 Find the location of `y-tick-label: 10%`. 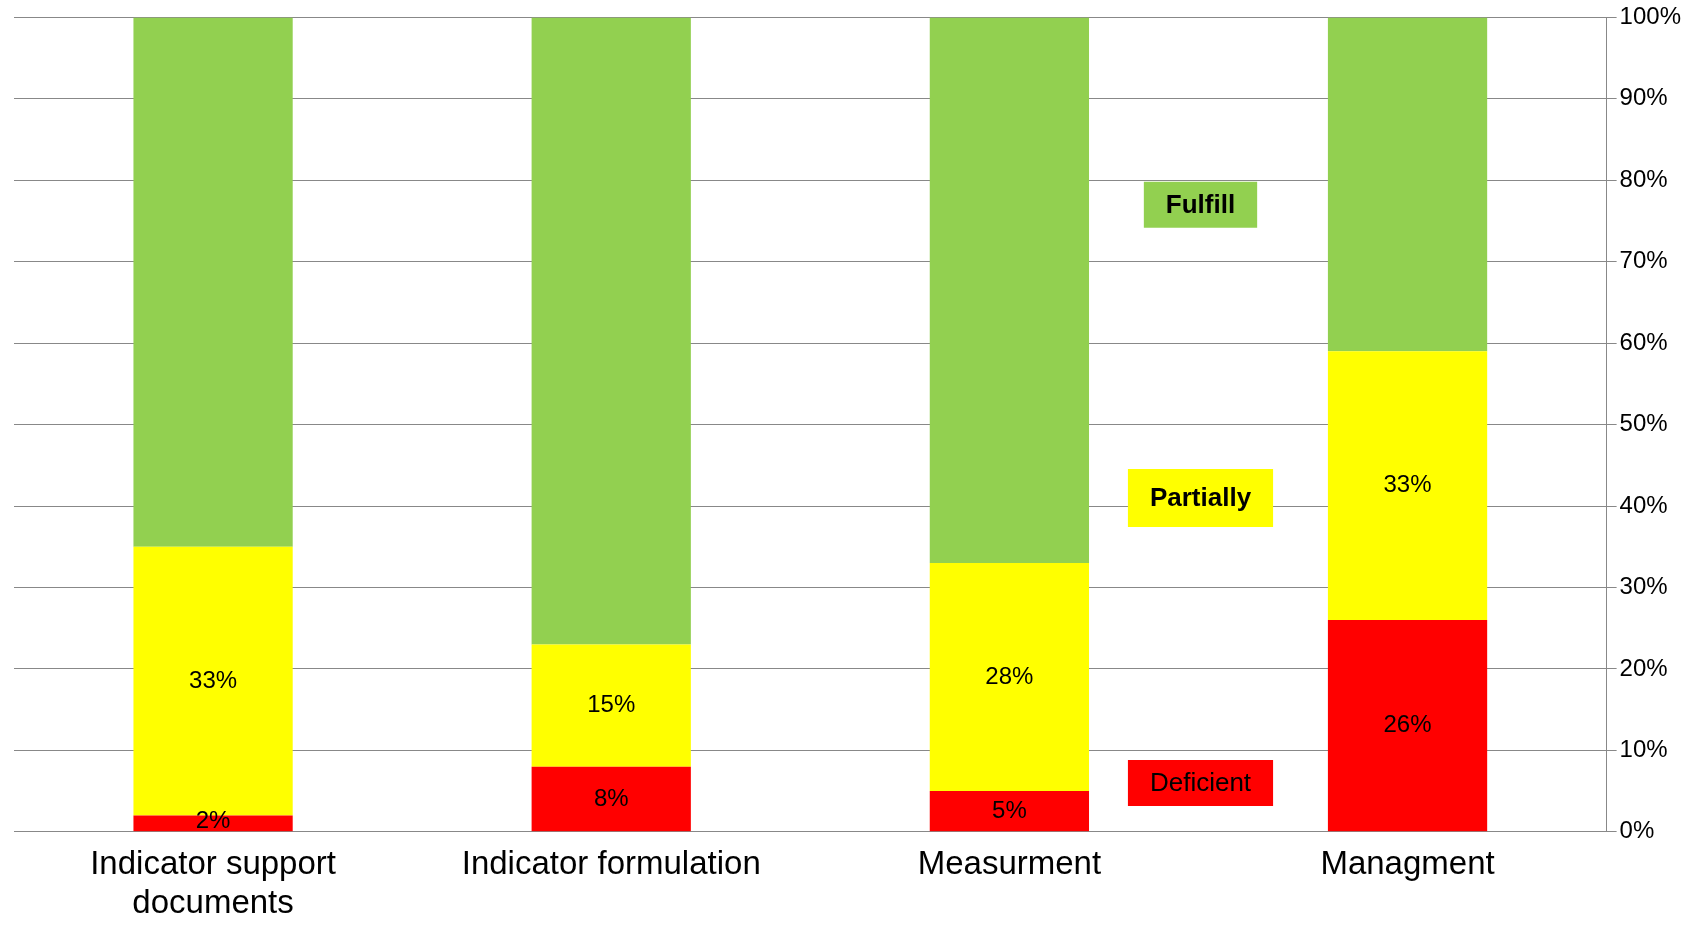

y-tick-label: 10% is located at coordinates (1643, 748).